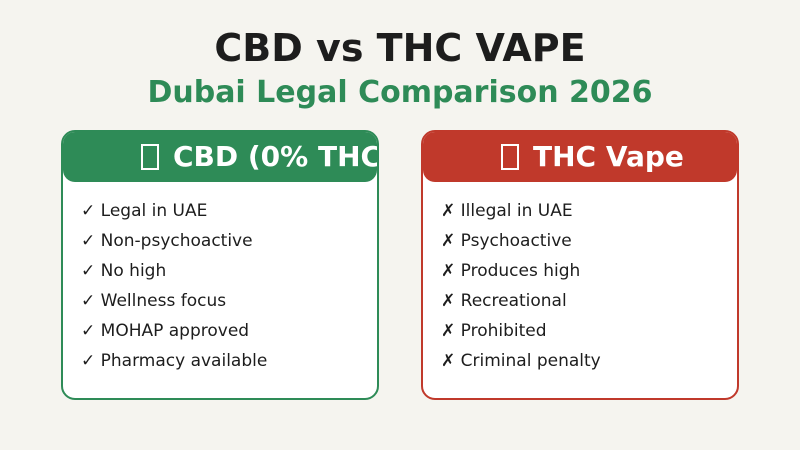 This screenshot has width=800, height=450. Describe the element at coordinates (507, 211) in the screenshot. I see `list-item: ✗ Illegal in UAE` at that location.